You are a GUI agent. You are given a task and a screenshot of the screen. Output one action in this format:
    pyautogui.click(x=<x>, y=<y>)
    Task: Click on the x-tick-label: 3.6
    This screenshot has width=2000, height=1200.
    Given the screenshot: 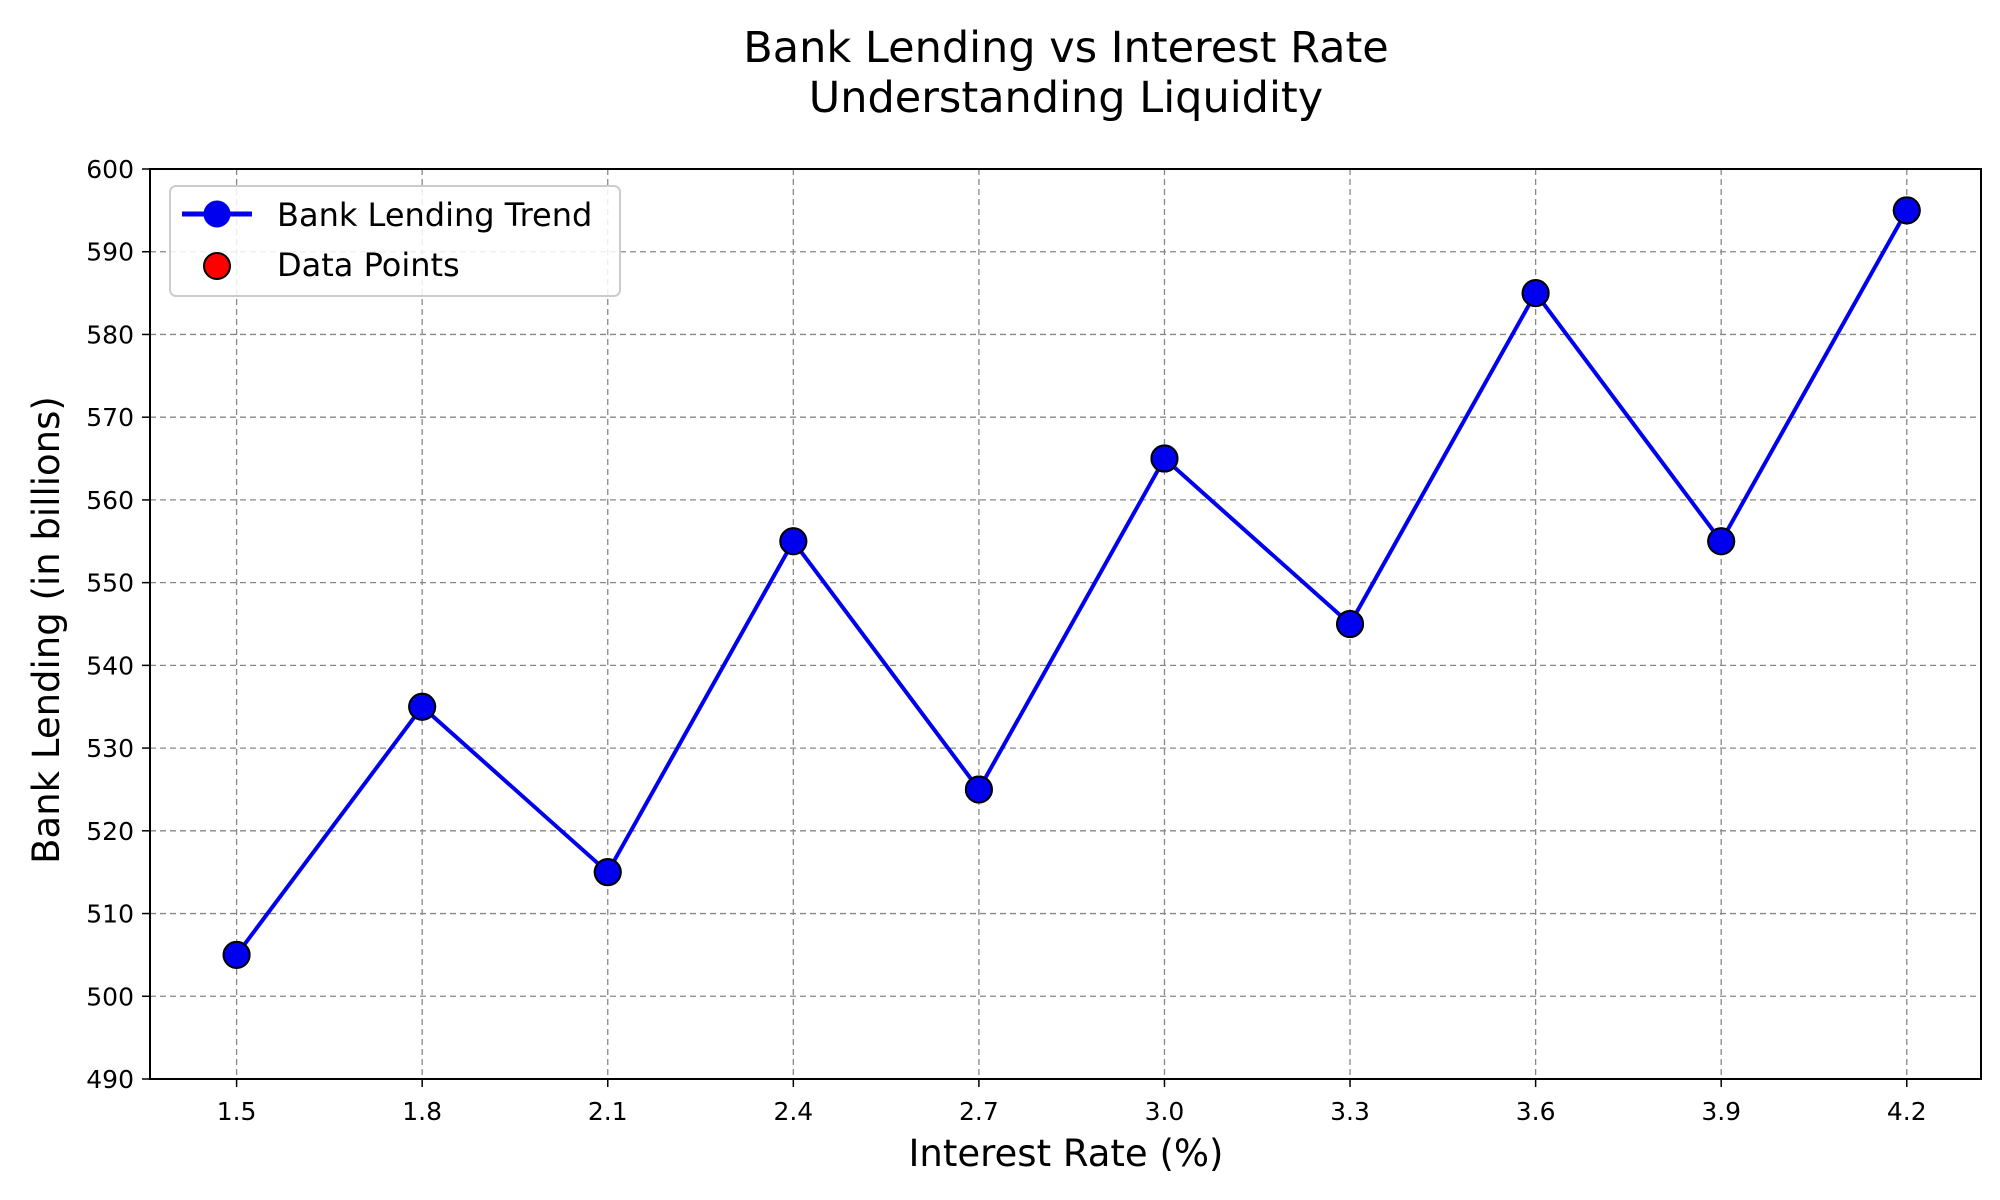 What is the action you would take?
    pyautogui.click(x=1536, y=1111)
    